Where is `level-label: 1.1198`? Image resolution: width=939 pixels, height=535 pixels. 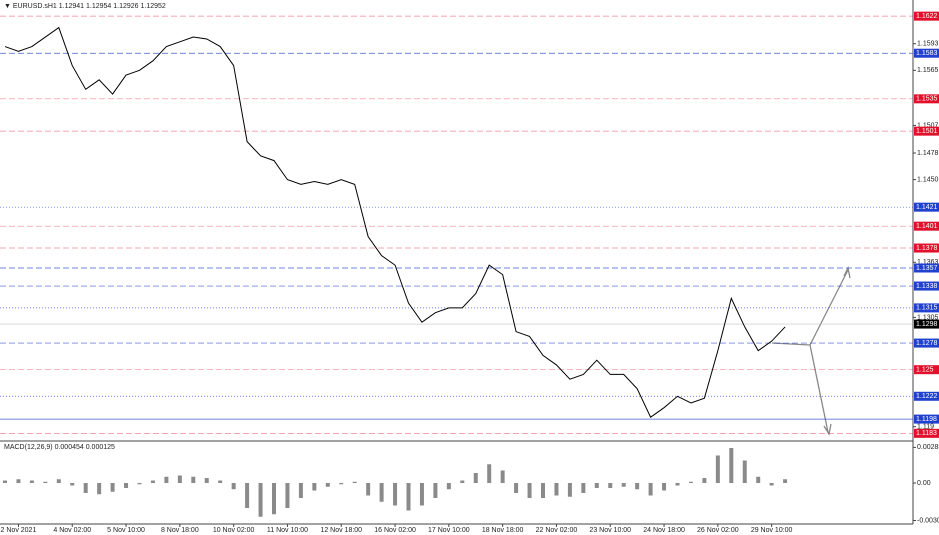 level-label: 1.1198 is located at coordinates (926, 419).